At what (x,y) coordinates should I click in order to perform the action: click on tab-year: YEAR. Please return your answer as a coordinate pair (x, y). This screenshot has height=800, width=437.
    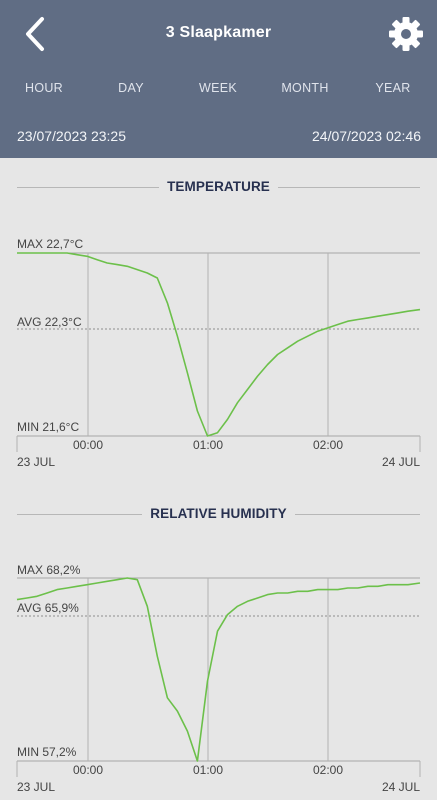
    Looking at the image, I should click on (393, 88).